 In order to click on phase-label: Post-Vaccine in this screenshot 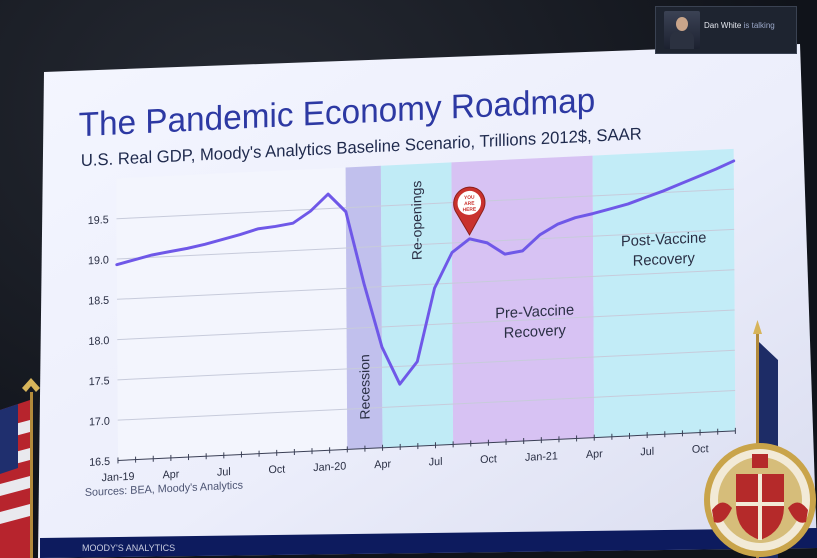, I will do `click(664, 240)`.